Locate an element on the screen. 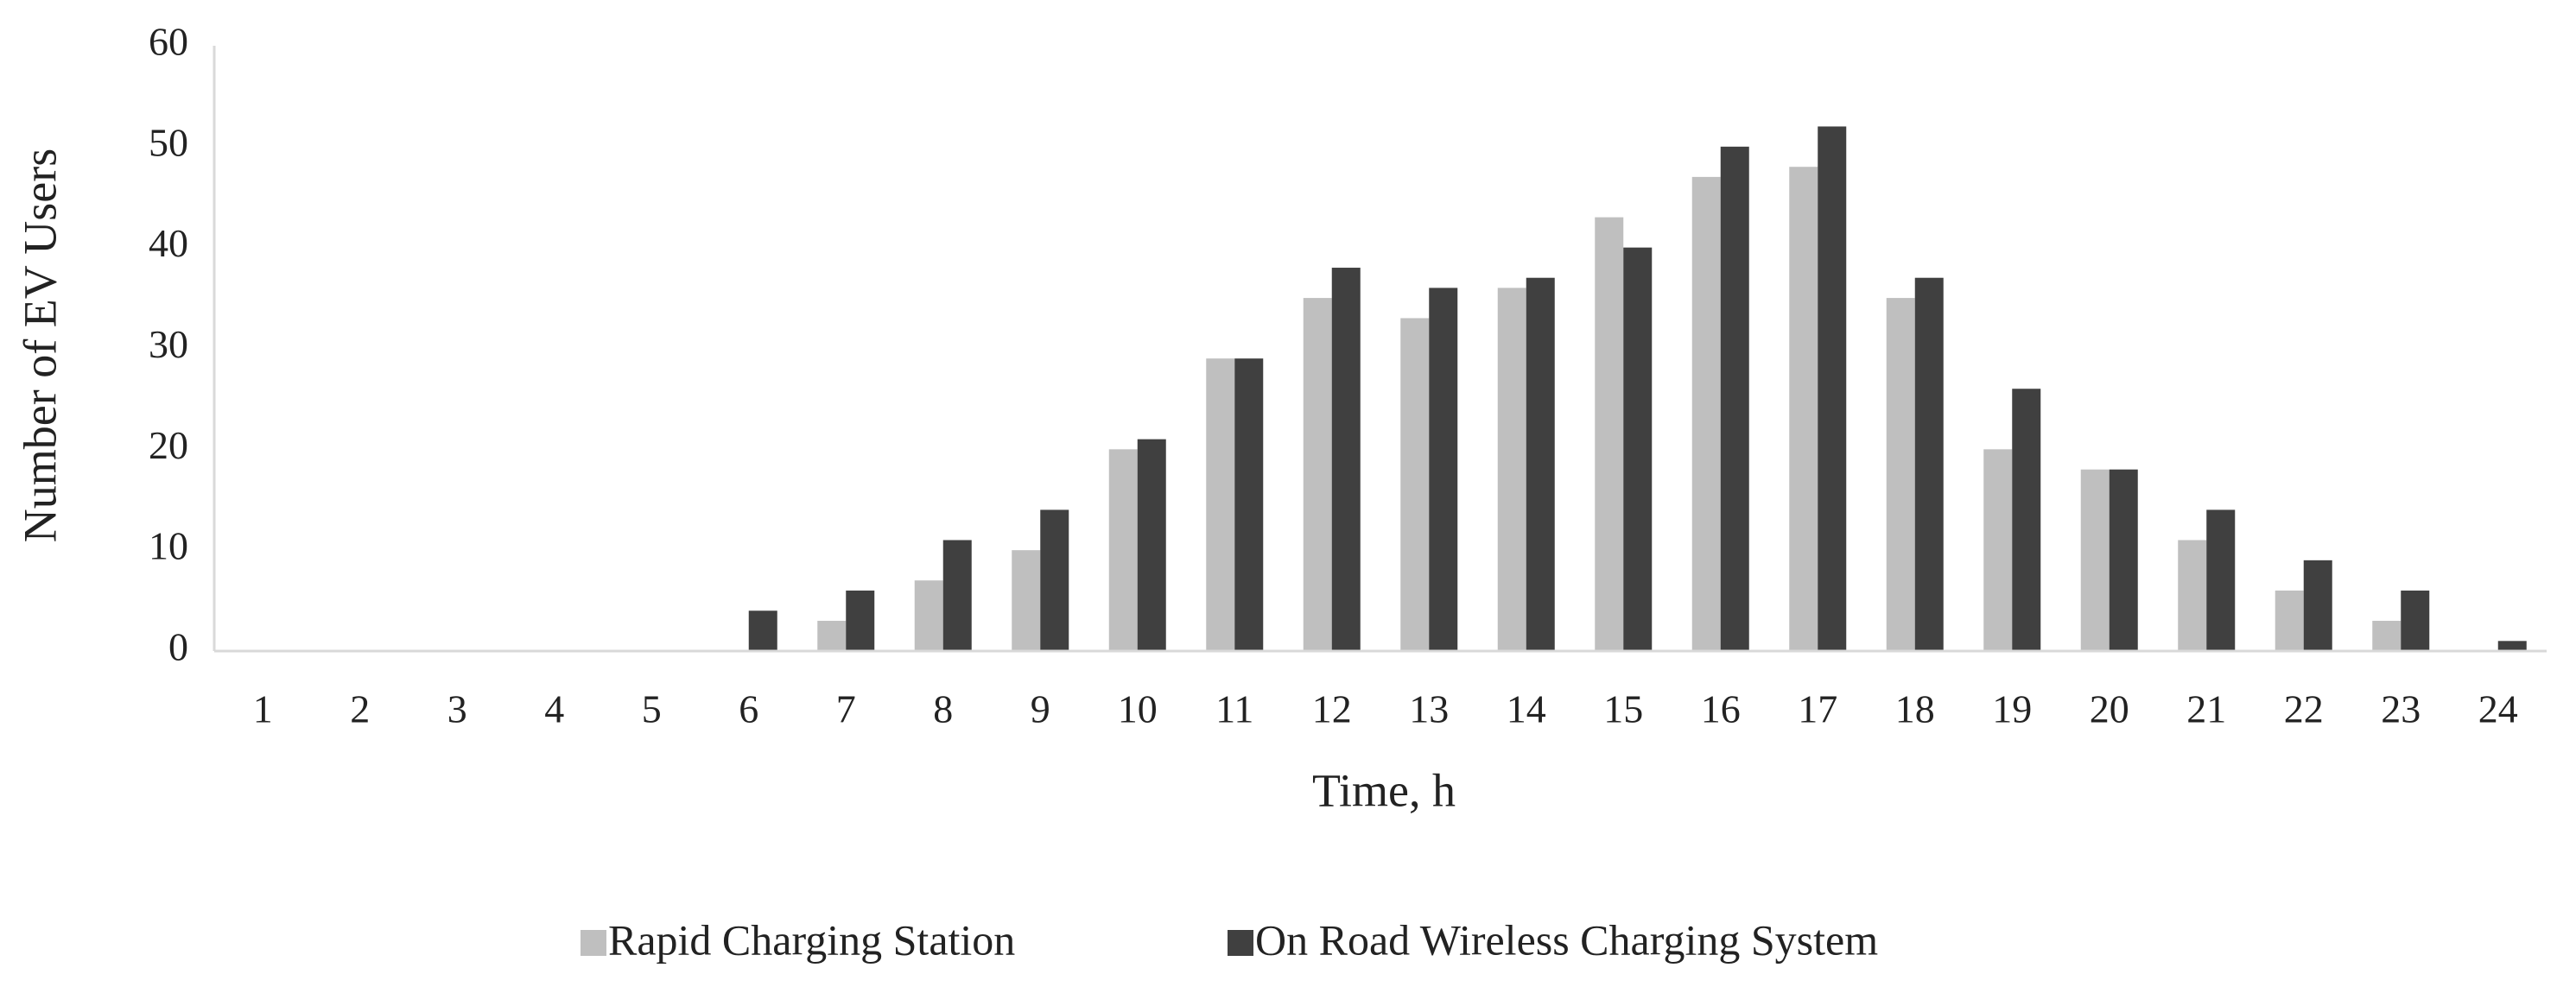 This screenshot has height=993, width=2576. x-axis-label: Time, h is located at coordinates (1384, 790).